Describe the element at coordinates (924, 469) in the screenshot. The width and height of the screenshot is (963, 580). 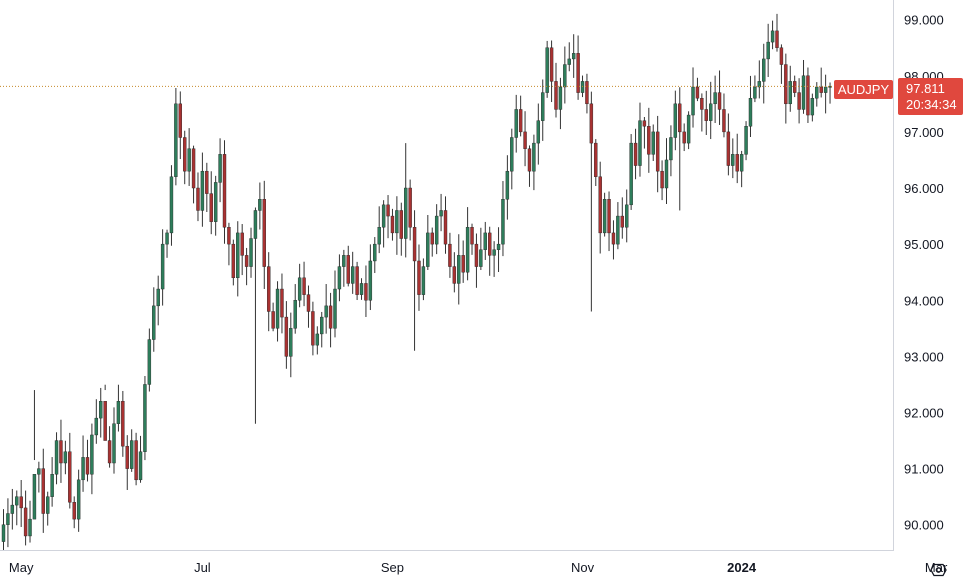
I see `price-tick-label: 91.000` at that location.